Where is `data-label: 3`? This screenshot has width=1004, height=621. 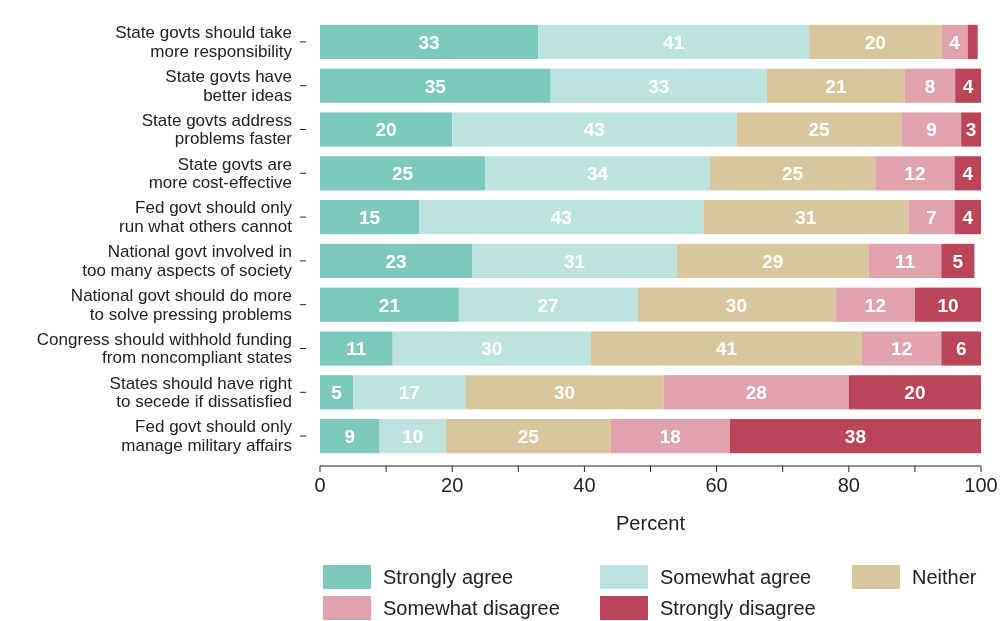
data-label: 3 is located at coordinates (971, 130).